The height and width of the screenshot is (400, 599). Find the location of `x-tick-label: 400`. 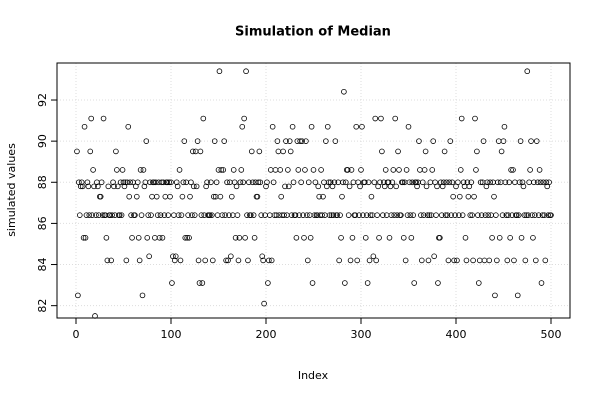

x-tick-label: 400 is located at coordinates (456, 334).